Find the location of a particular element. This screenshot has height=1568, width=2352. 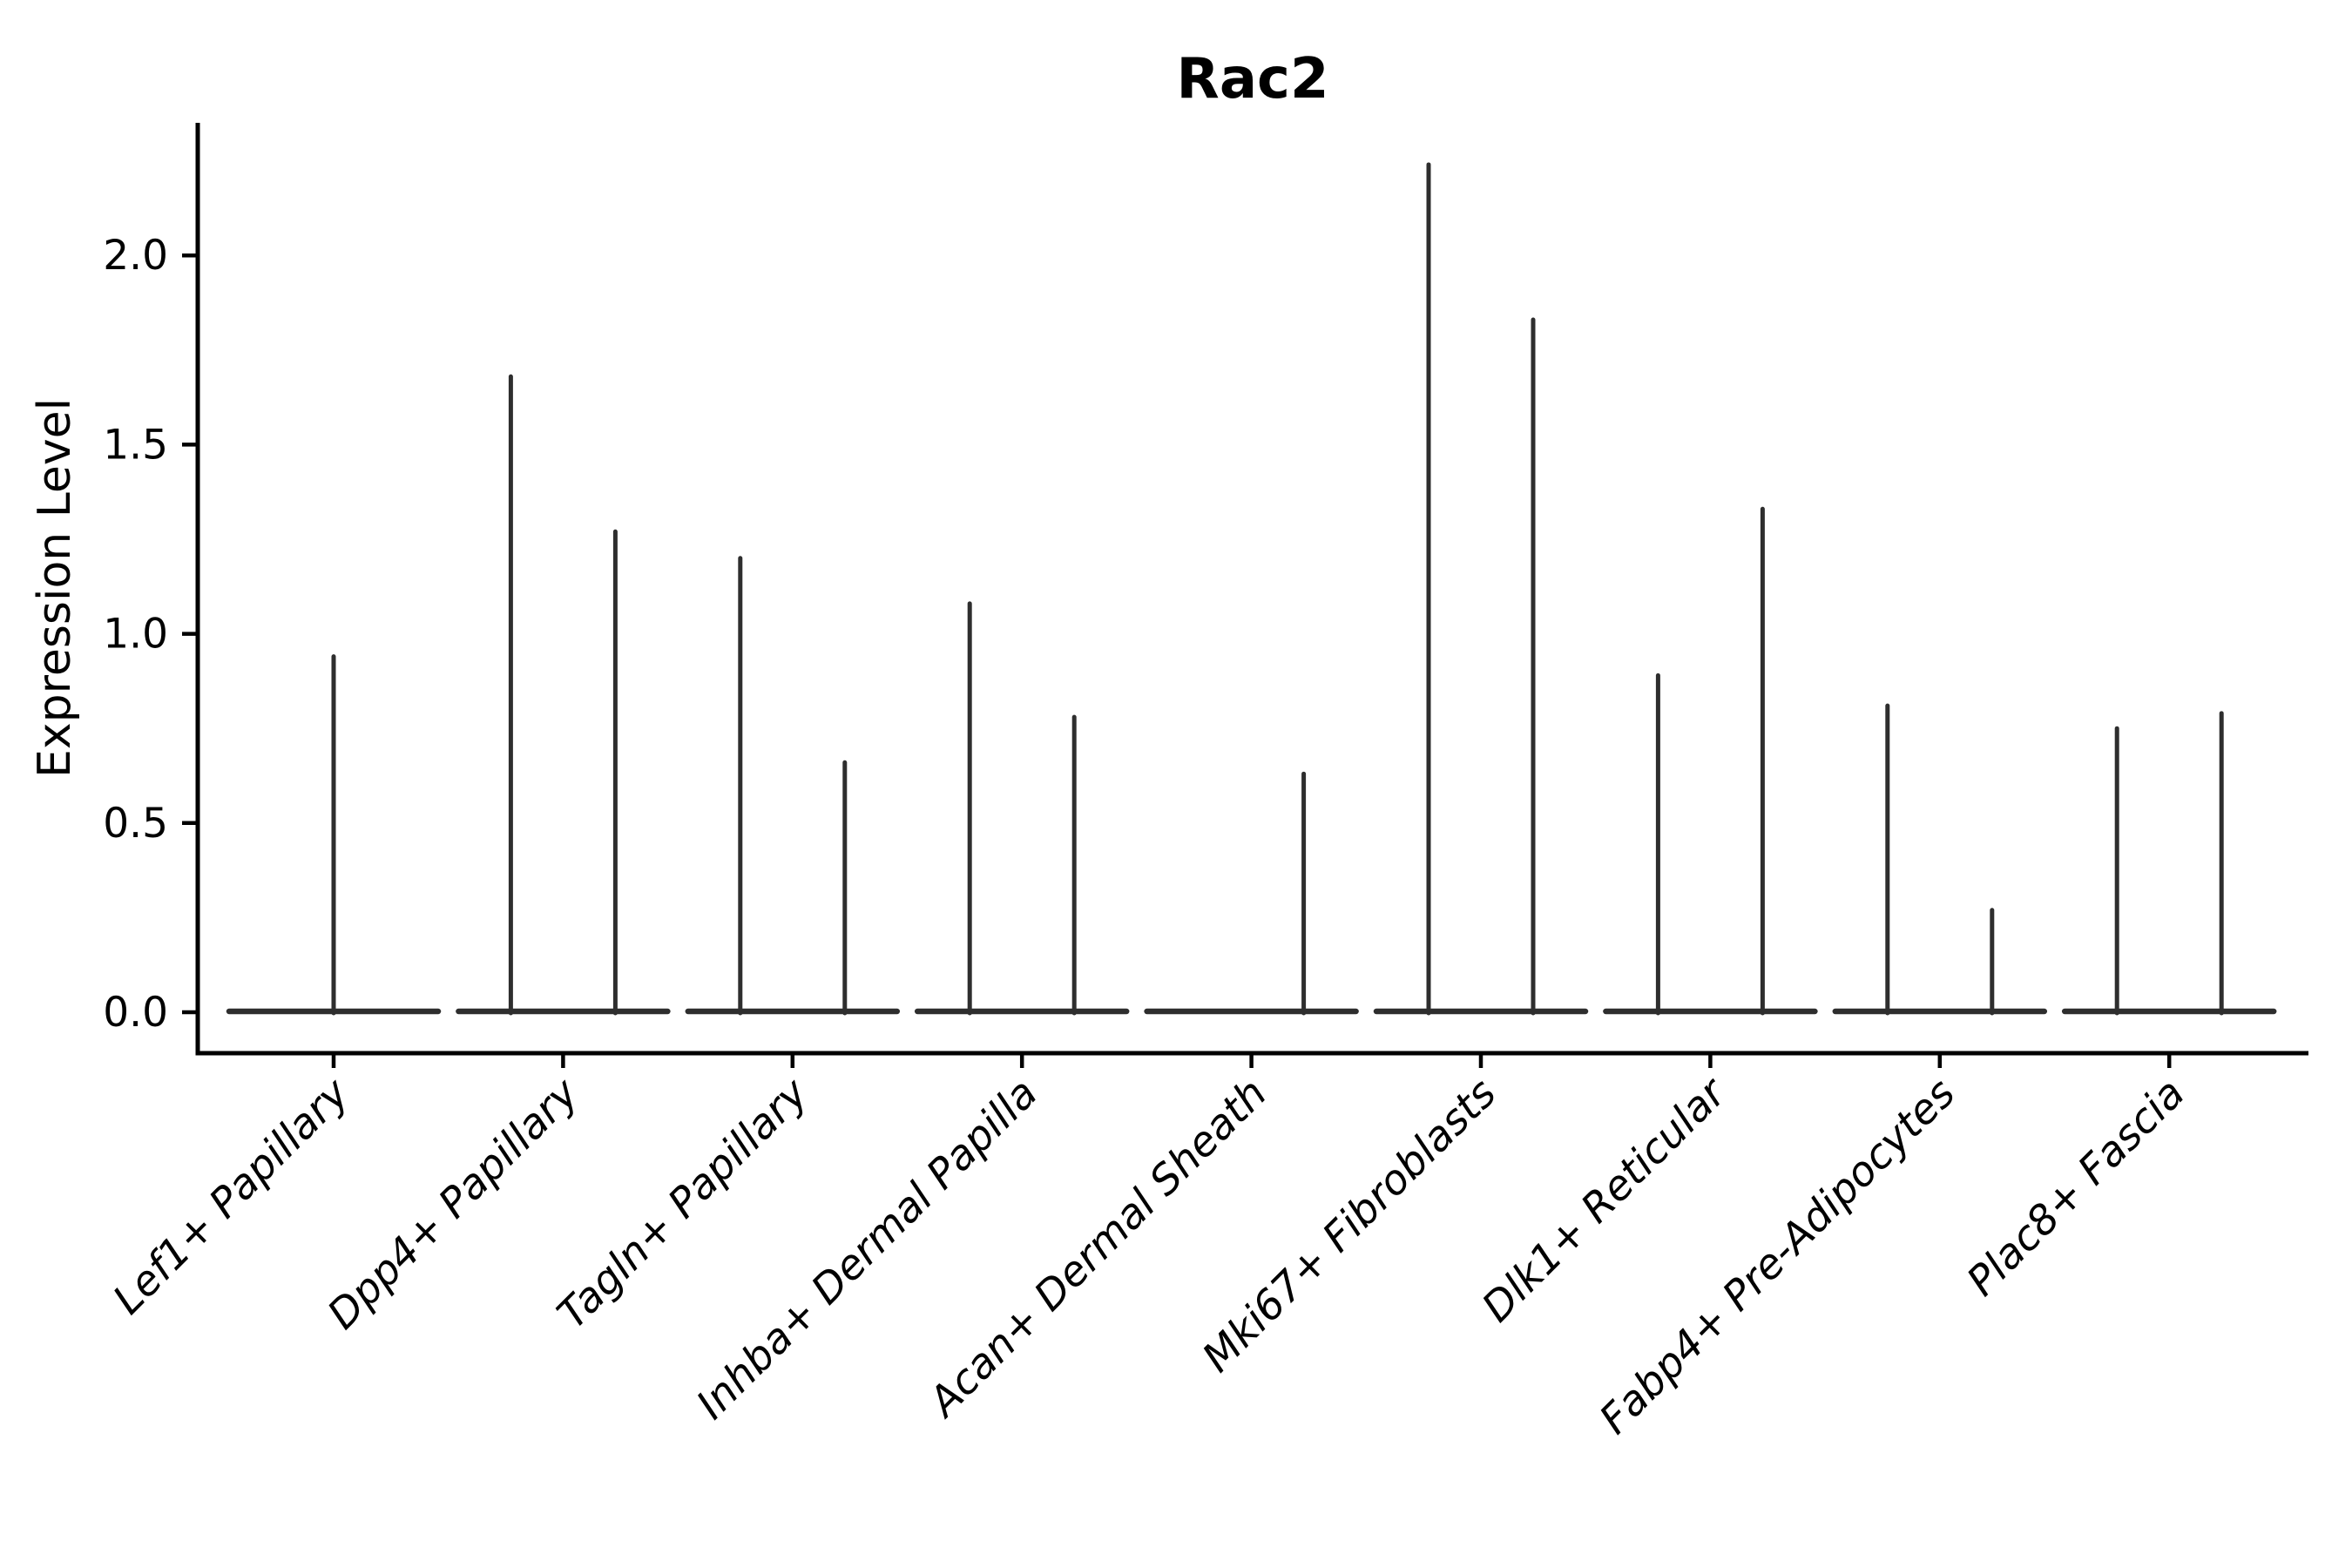

chart-title: Rac2 is located at coordinates (1253, 79).